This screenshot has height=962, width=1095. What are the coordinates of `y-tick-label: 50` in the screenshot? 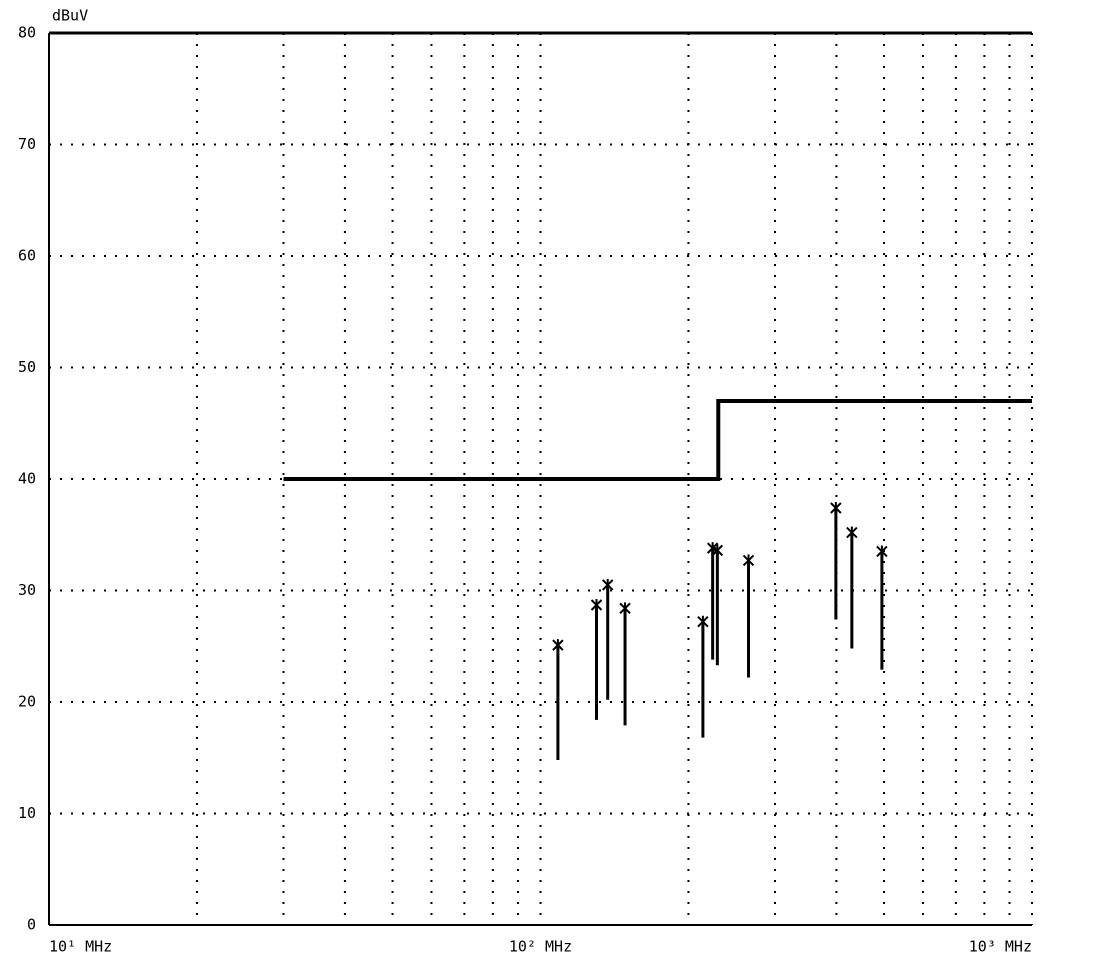 It's located at (27, 367).